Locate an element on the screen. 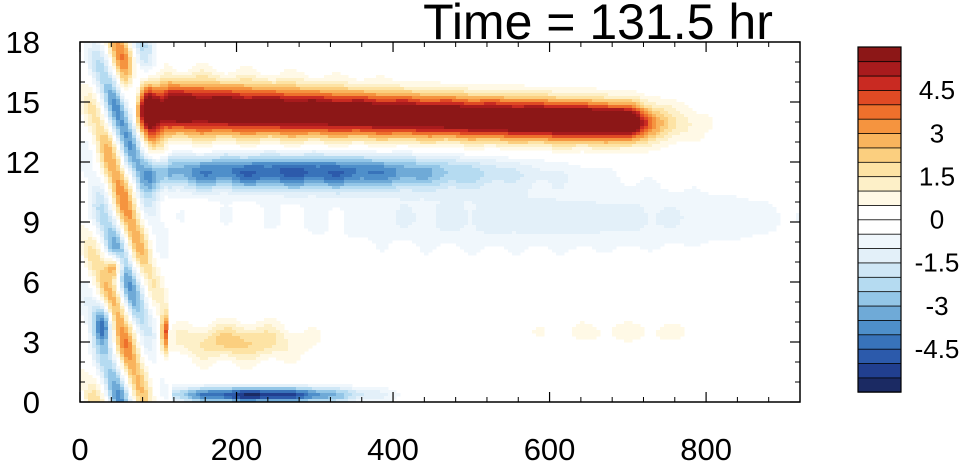 This screenshot has width=965, height=473. x-tick-label: 400 is located at coordinates (393, 449).